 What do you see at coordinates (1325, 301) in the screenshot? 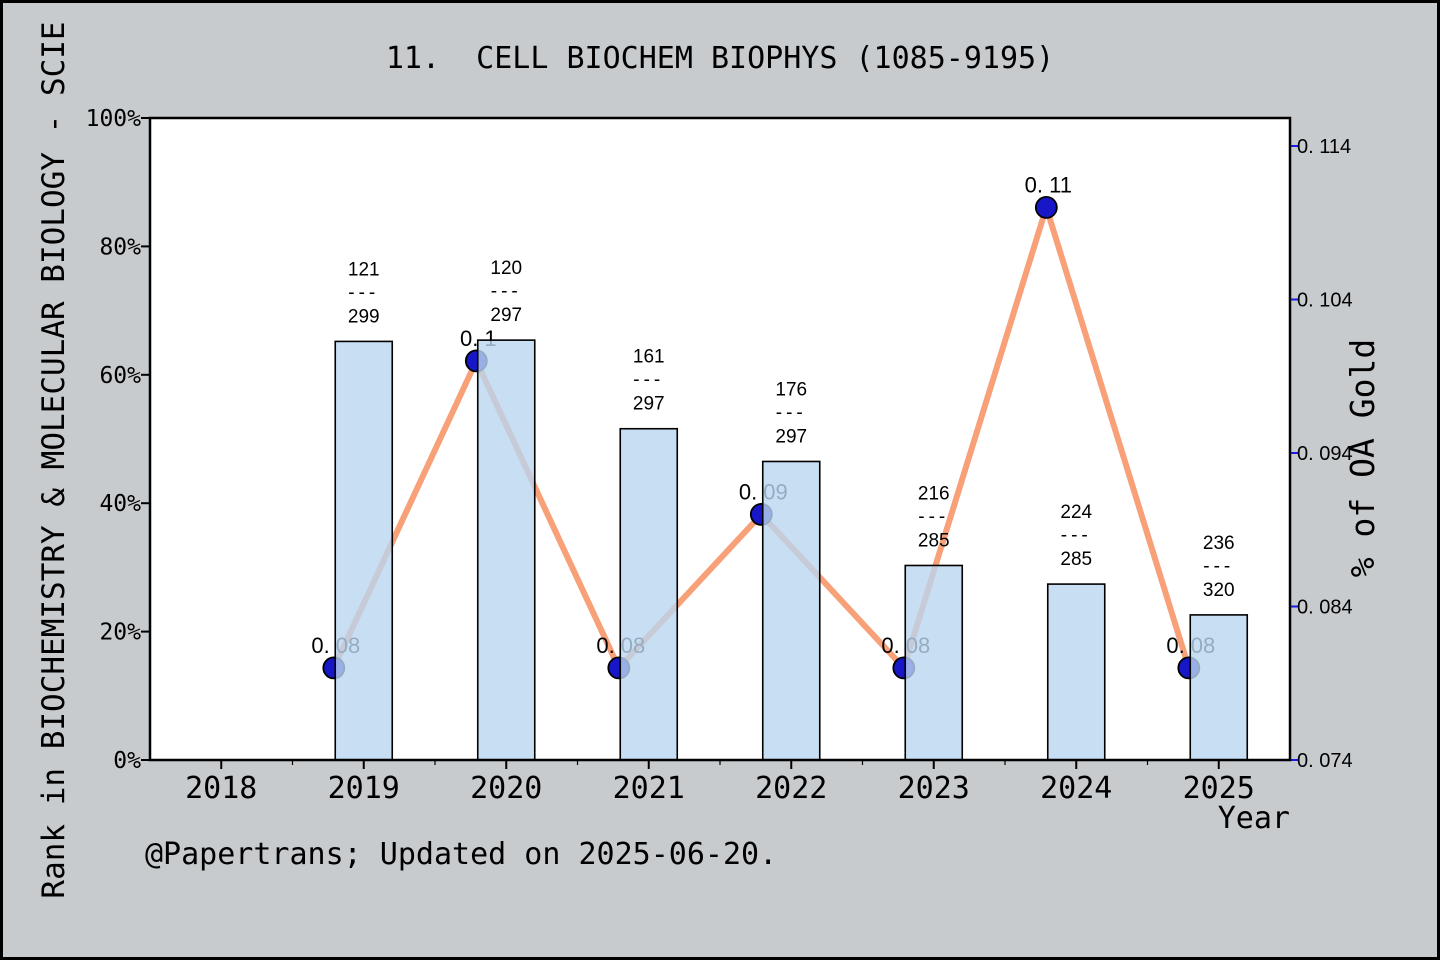
I see `y-right-tick-label-0.104: 0. 104` at bounding box center [1325, 301].